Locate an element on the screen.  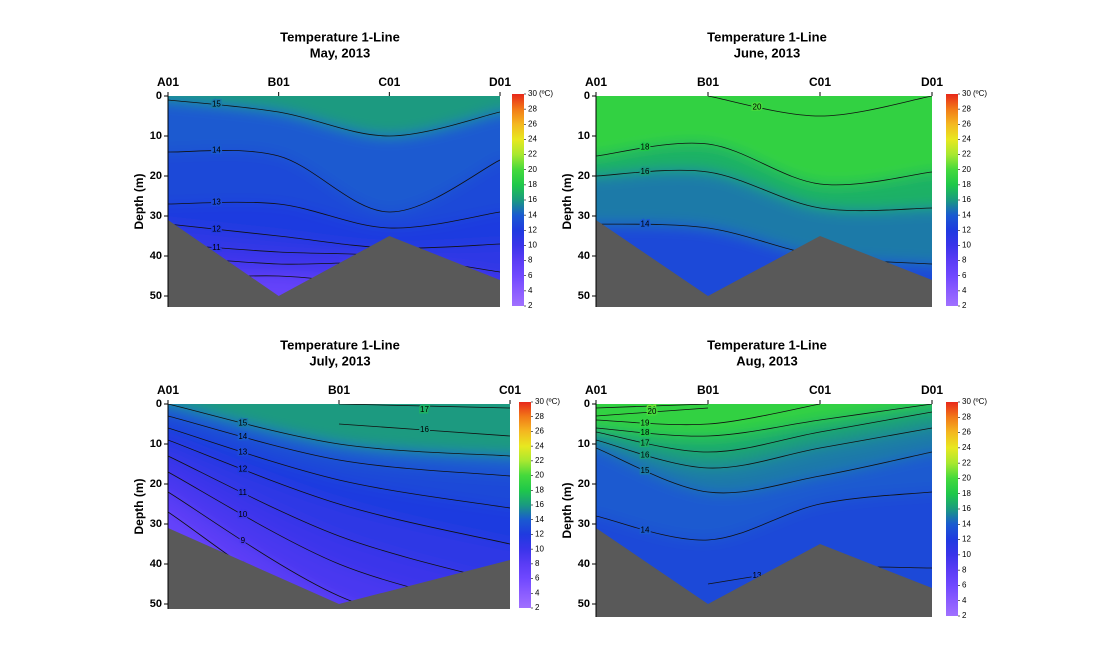
chart-subtitle: June, 2013 is located at coordinates (767, 52).